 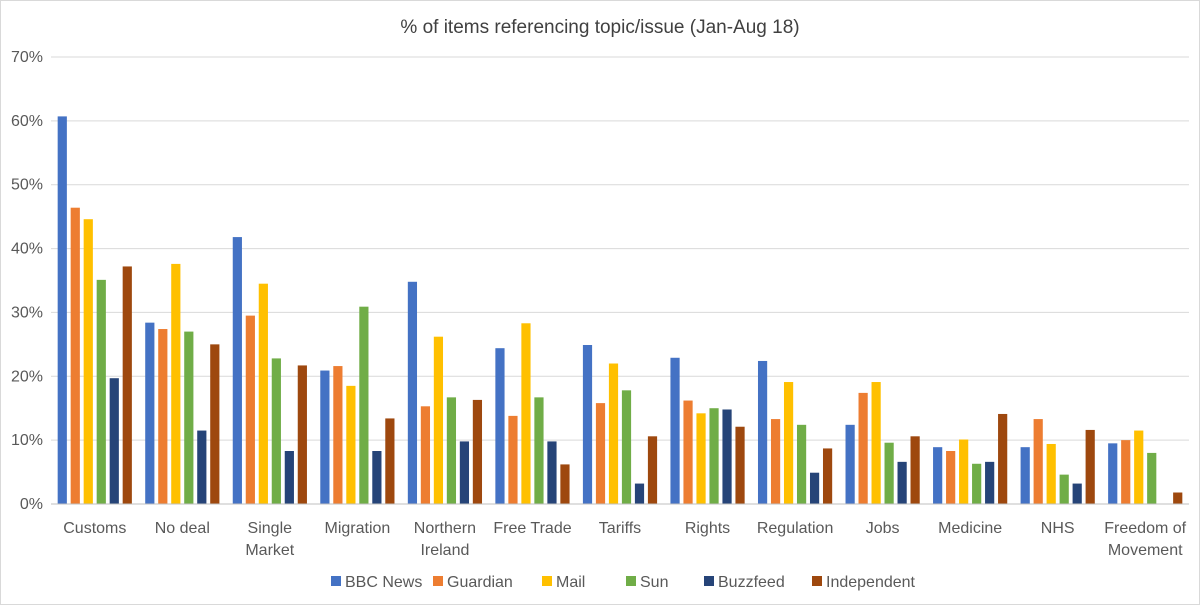 What do you see at coordinates (27, 185) in the screenshot?
I see `y-tick-label: 50%` at bounding box center [27, 185].